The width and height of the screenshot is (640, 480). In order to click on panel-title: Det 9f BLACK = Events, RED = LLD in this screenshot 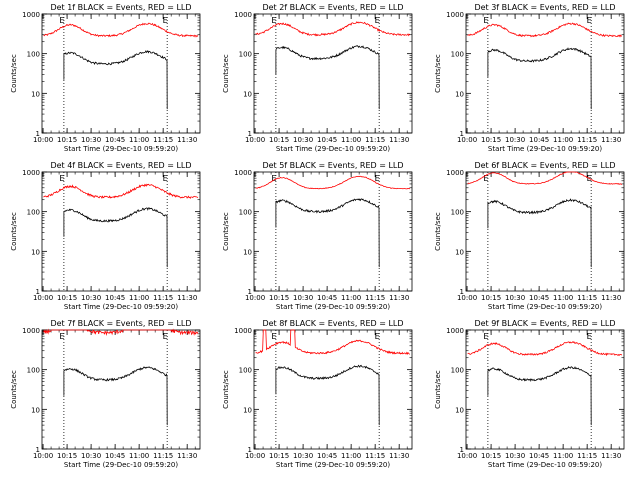, I will do `click(544, 323)`.